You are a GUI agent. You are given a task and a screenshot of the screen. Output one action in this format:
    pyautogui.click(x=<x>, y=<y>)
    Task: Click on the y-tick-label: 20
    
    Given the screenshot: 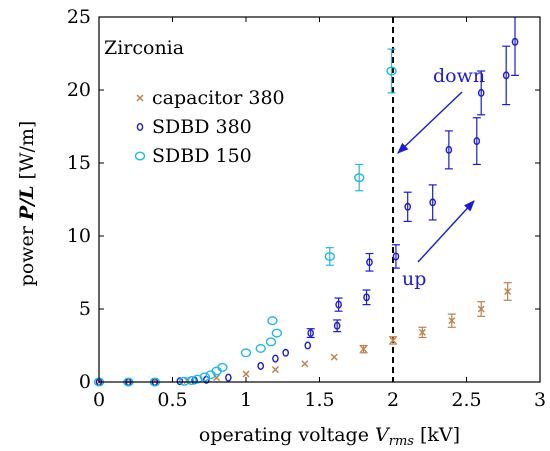 What is the action you would take?
    pyautogui.click(x=79, y=90)
    